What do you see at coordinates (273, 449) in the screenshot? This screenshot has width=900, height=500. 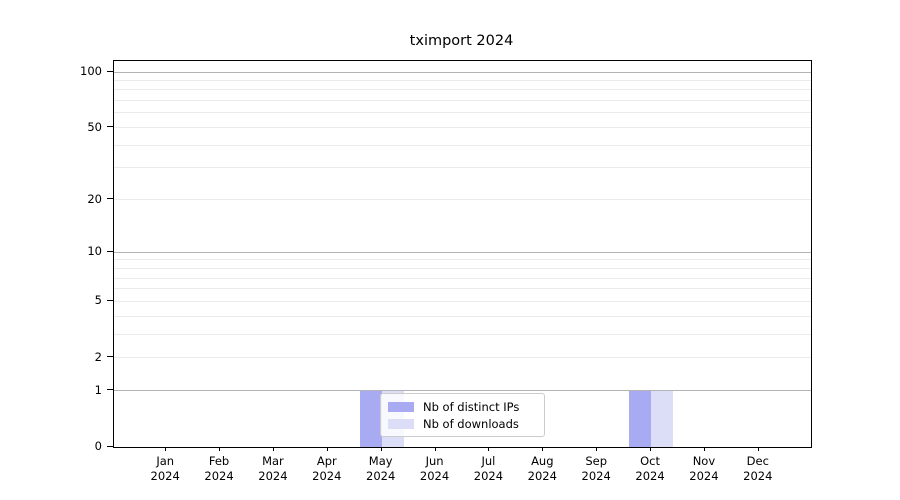 I see `xtick-mark-mar` at bounding box center [273, 449].